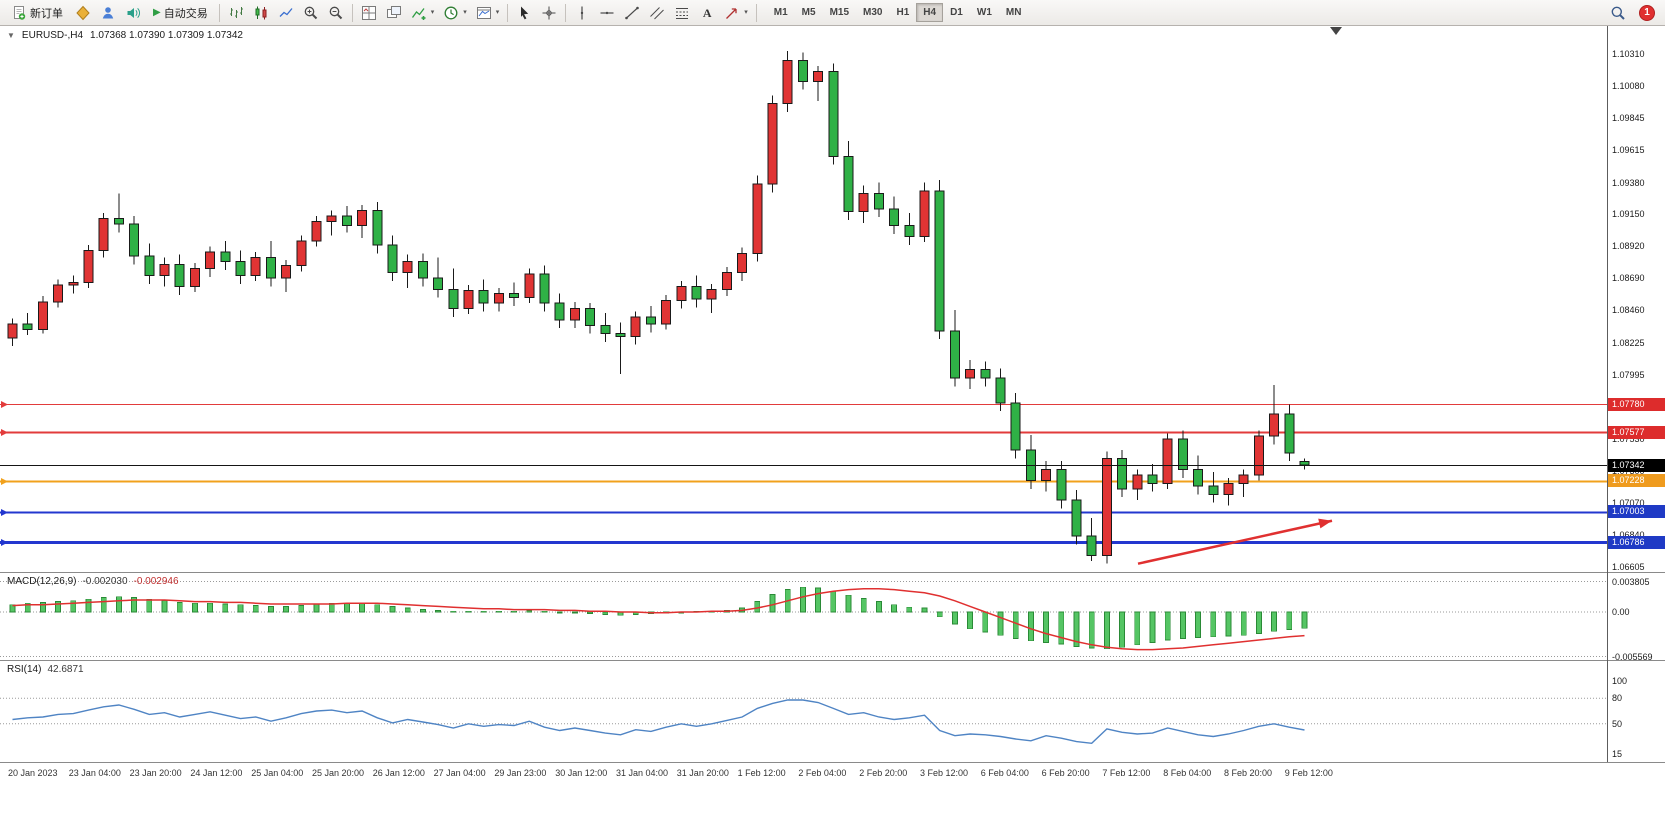 This screenshot has height=837, width=1665. Describe the element at coordinates (286, 13) in the screenshot. I see `line-chart-button` at that location.